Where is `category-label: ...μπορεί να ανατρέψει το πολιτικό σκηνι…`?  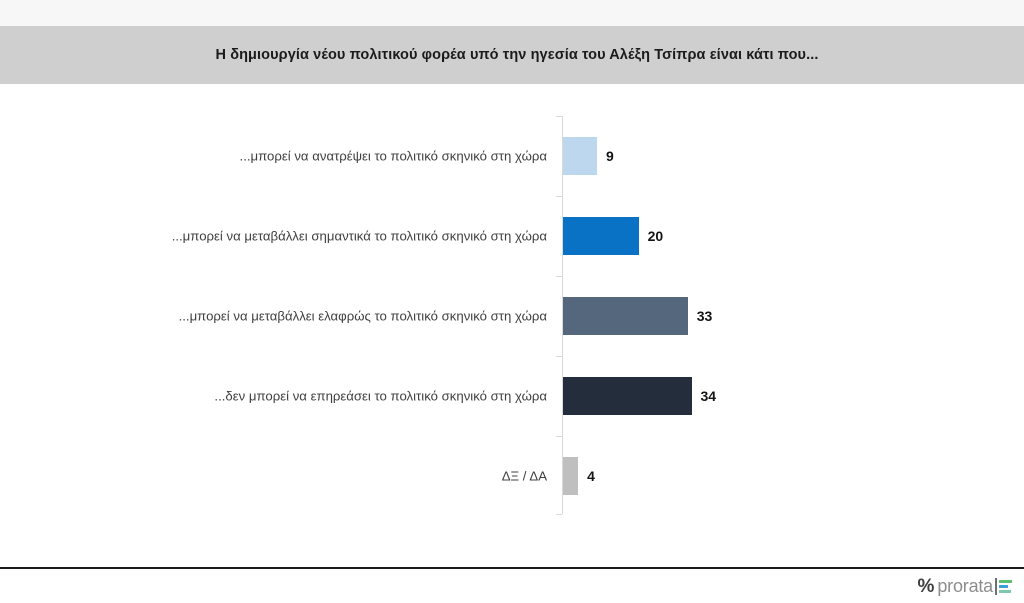
category-label: ...μπορεί να ανατρέψει το πολιτικό σκηνι… is located at coordinates (393, 156).